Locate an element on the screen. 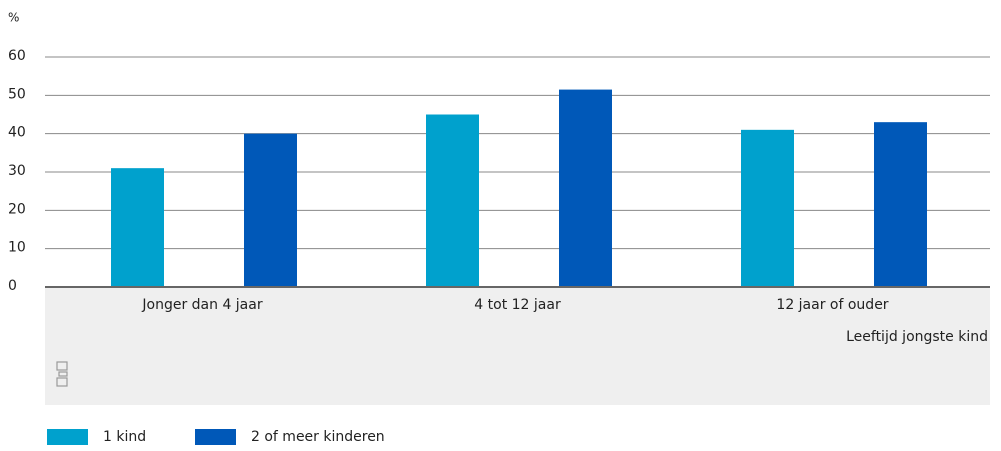 The width and height of the screenshot is (1001, 451). y-tick-label: 40 is located at coordinates (17, 133).